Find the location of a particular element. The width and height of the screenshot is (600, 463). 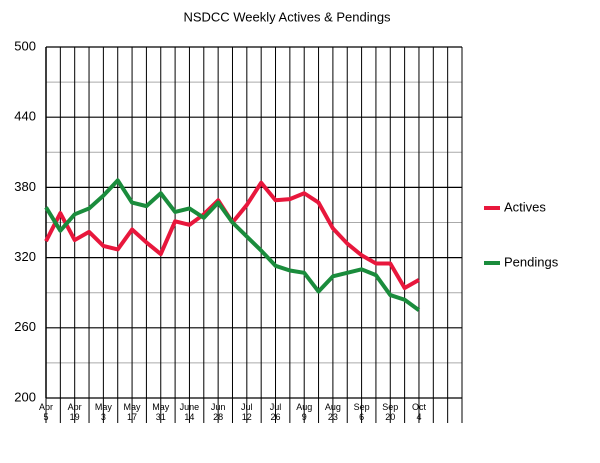

x-tick-label: Sep 20 is located at coordinates (390, 412).